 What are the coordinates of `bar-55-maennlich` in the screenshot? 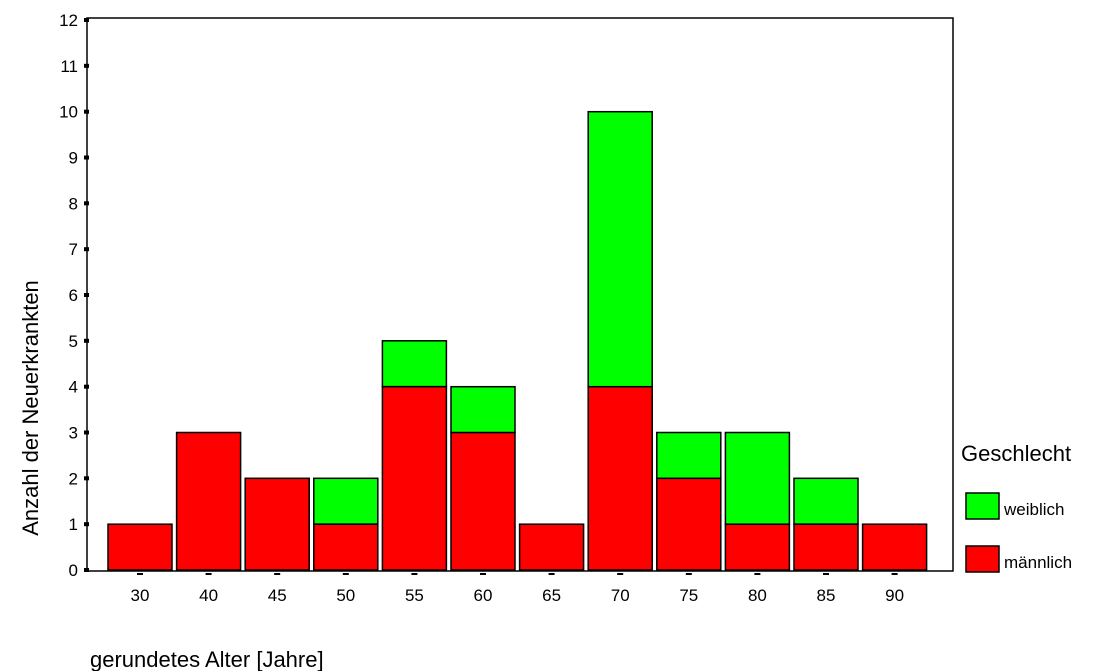 It's located at (414, 478).